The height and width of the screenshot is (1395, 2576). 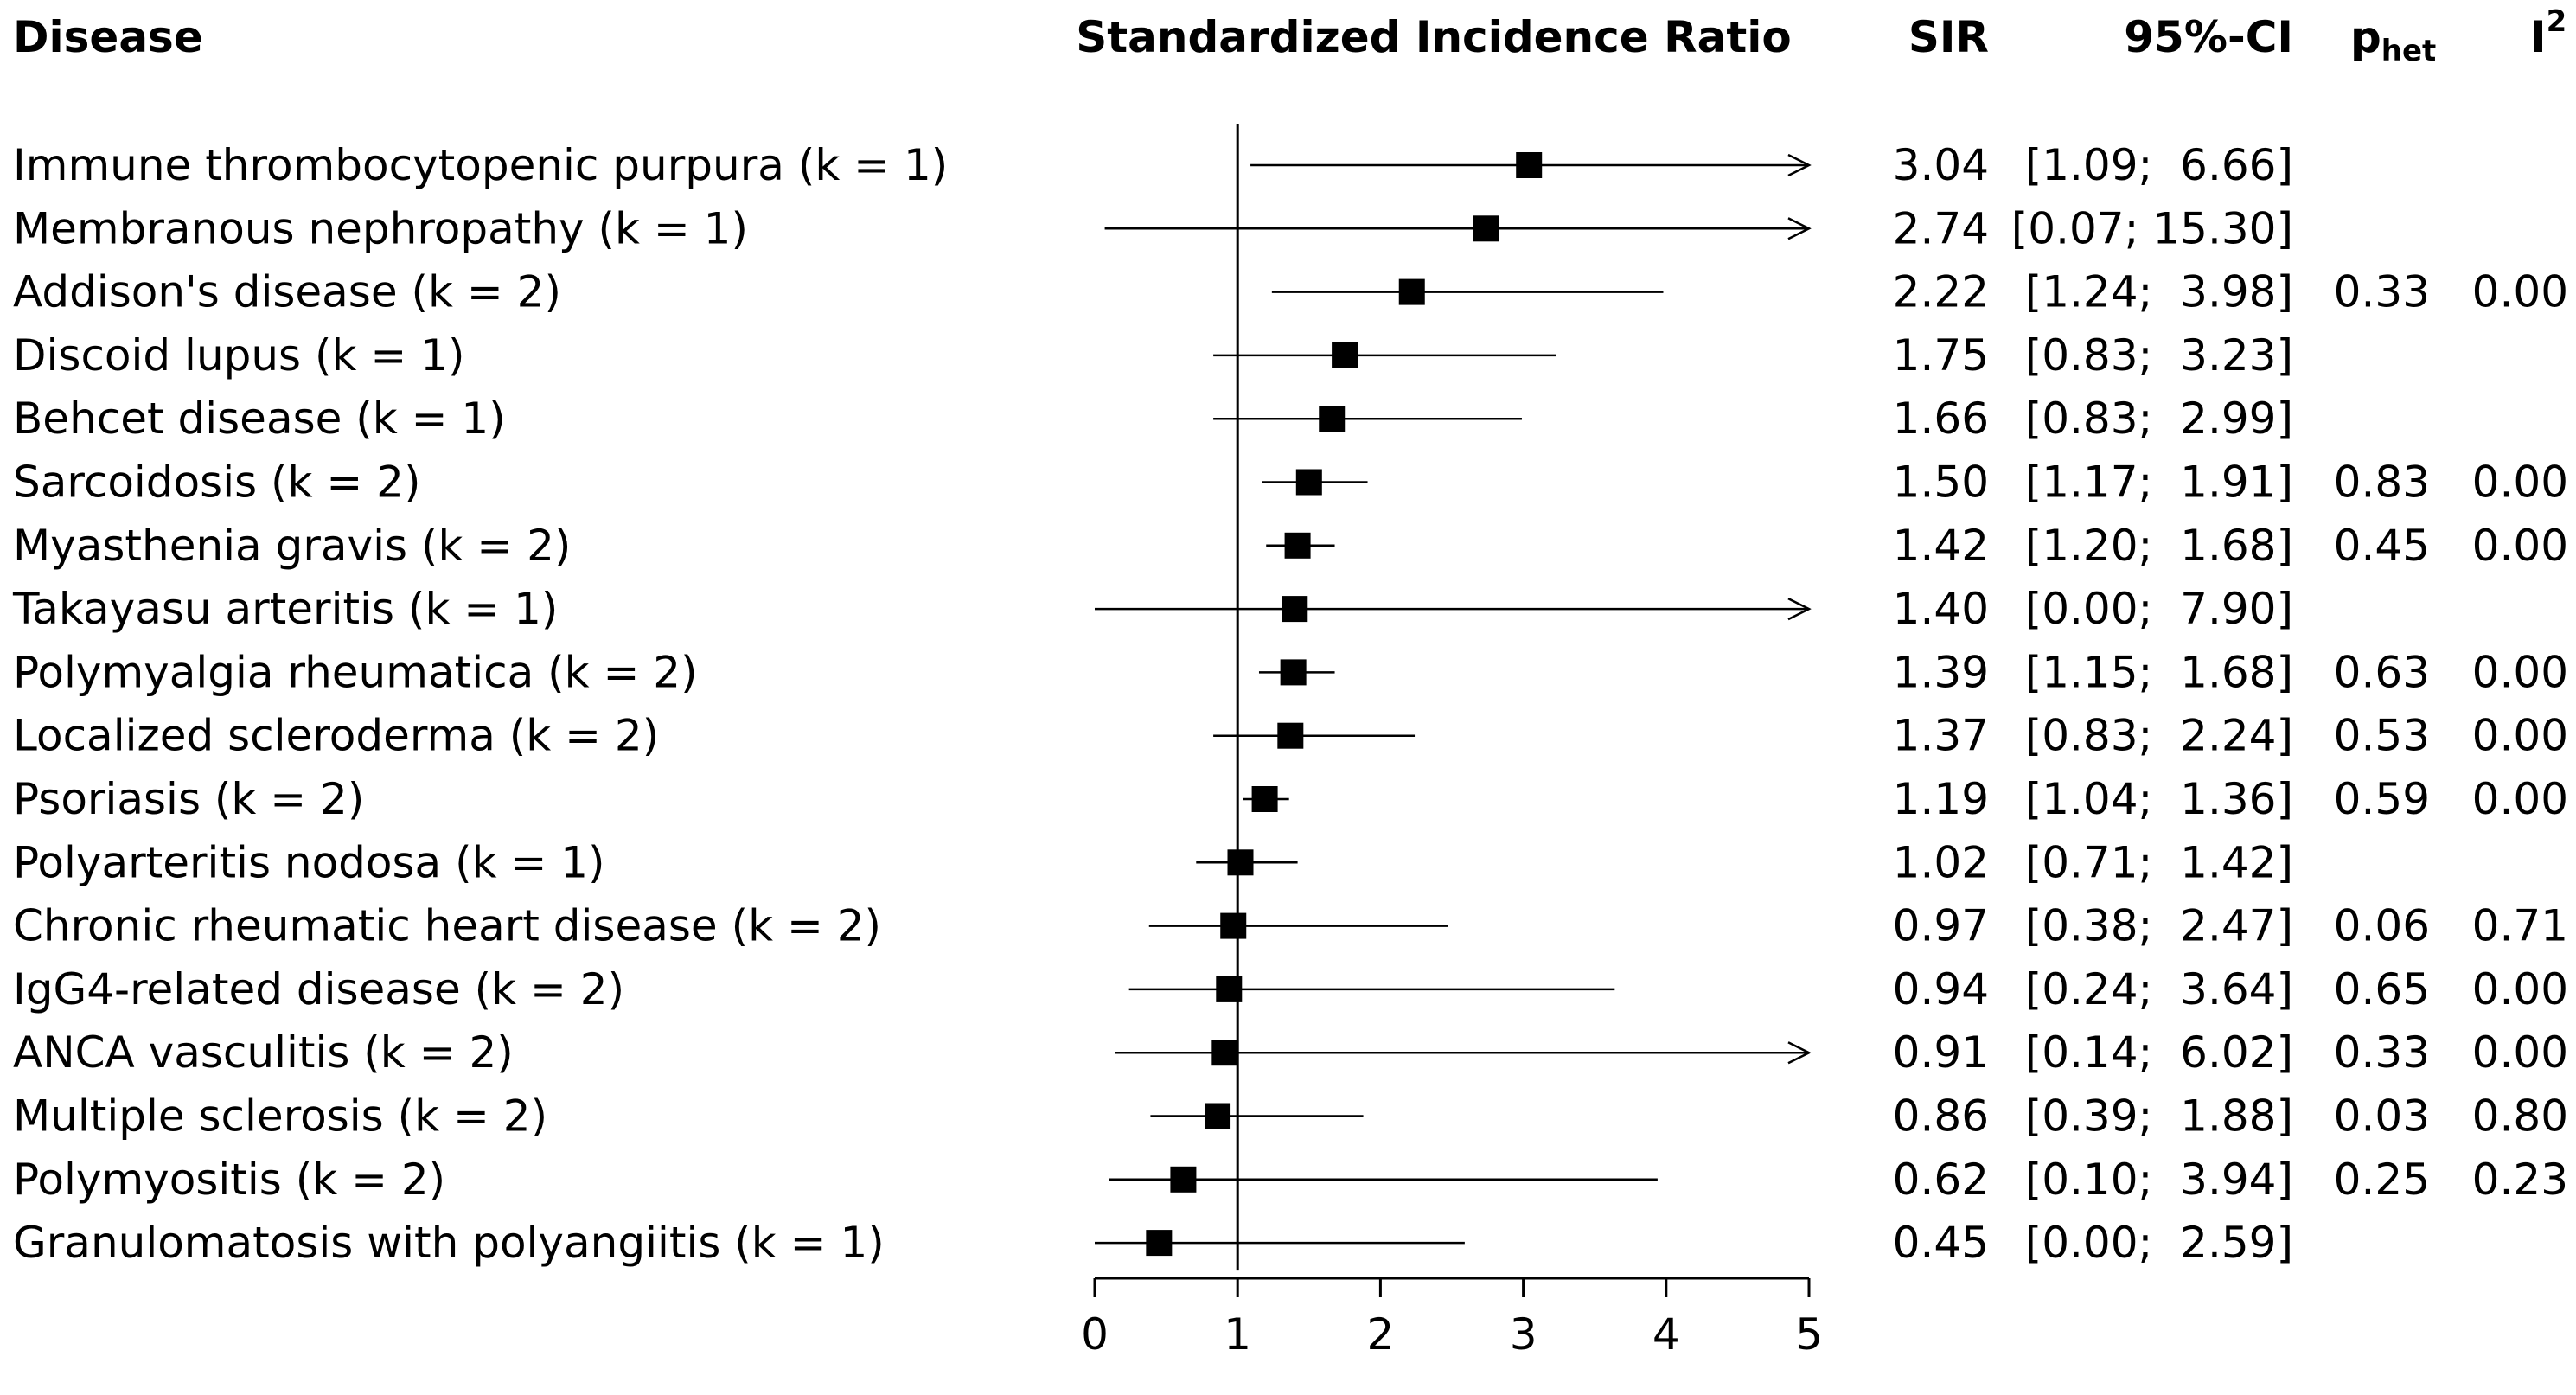 I want to click on row-sir: 1.39, so click(x=1941, y=672).